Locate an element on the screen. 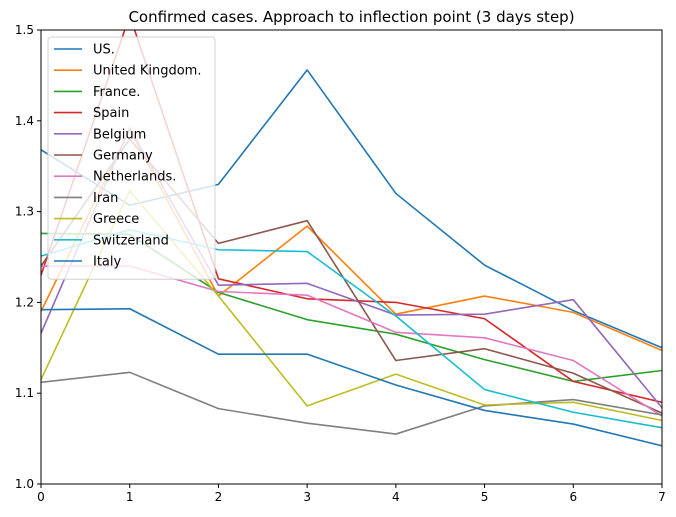 The image size is (676, 517). y-tick-label: 1.2 is located at coordinates (24, 302).